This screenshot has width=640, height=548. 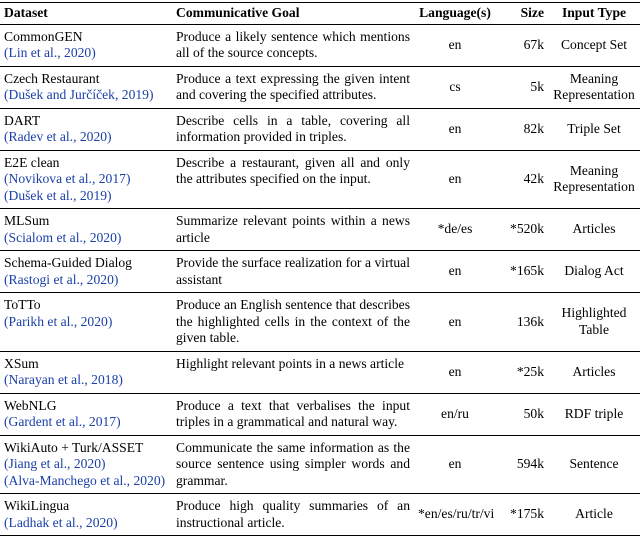 I want to click on input-type-cell: Article, so click(x=594, y=514).